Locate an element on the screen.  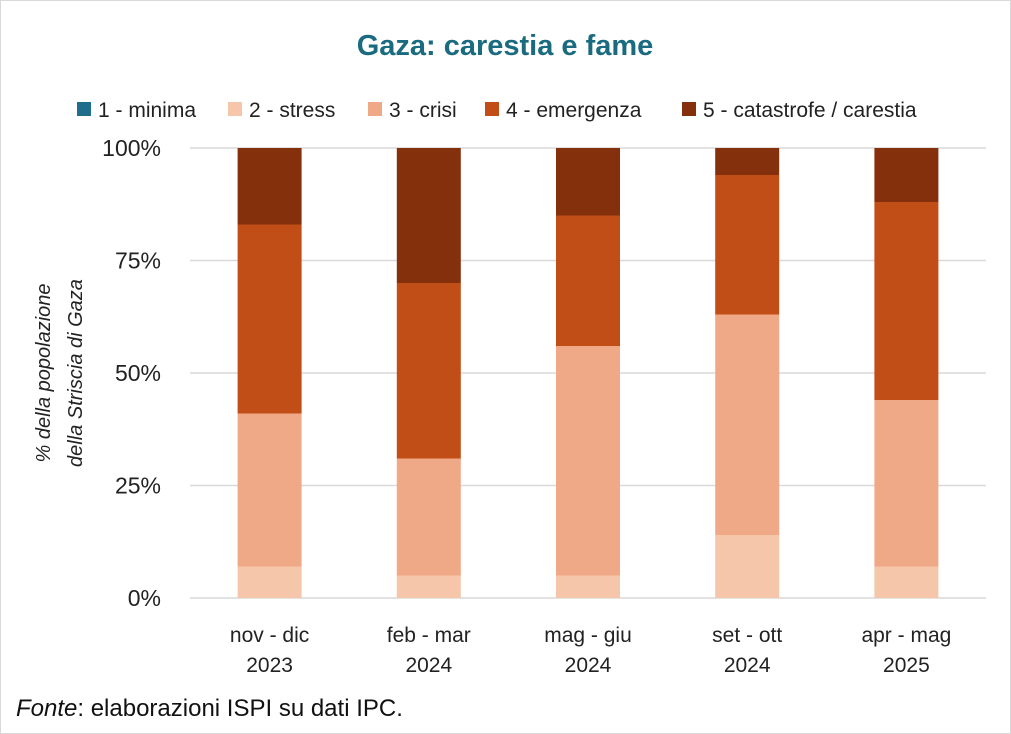
x-tick-label: 2023 is located at coordinates (269, 665).